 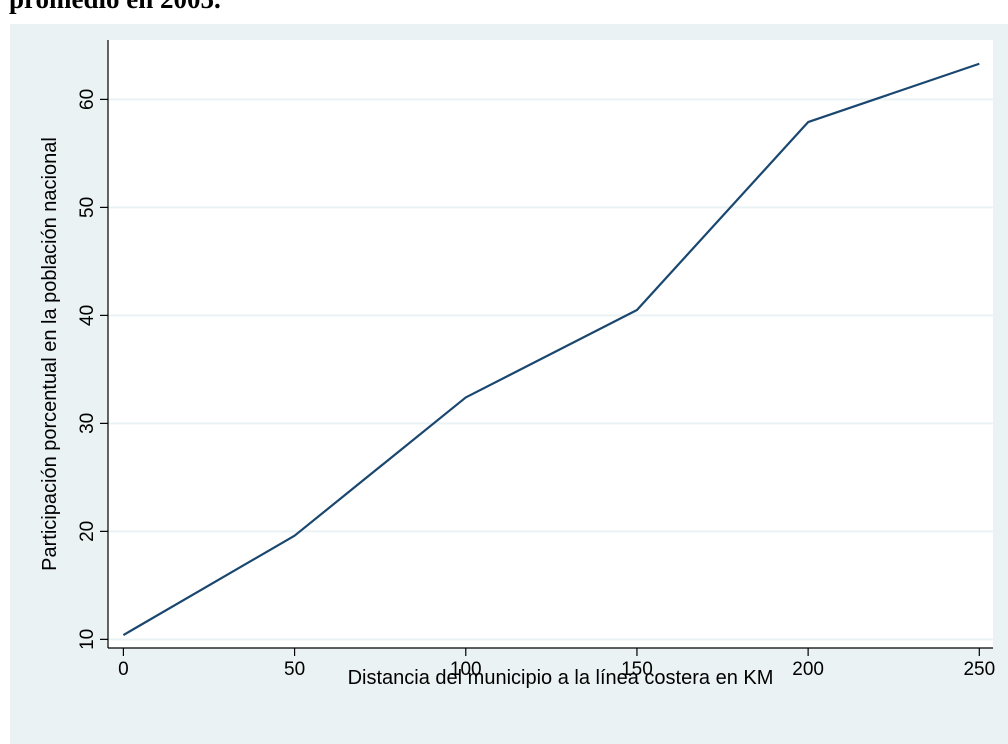 What do you see at coordinates (466, 669) in the screenshot?
I see `x-tick-label: 100` at bounding box center [466, 669].